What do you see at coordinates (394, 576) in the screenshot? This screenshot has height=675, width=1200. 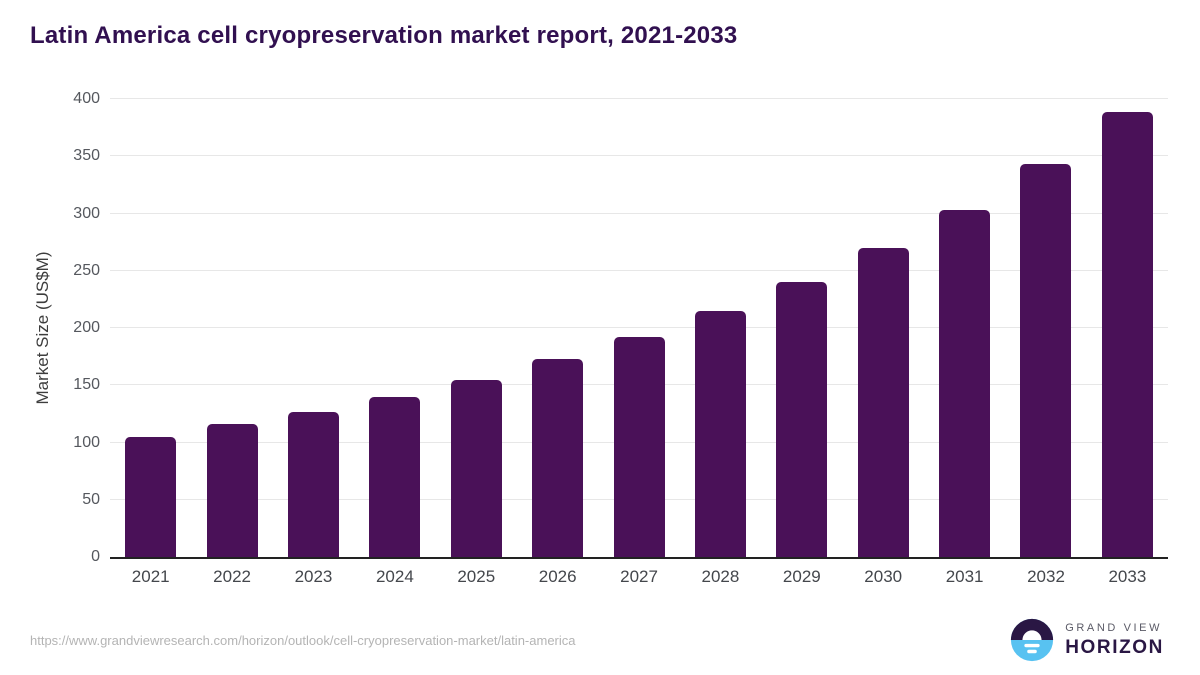 I see `x-tick-label-2024: 2024` at bounding box center [394, 576].